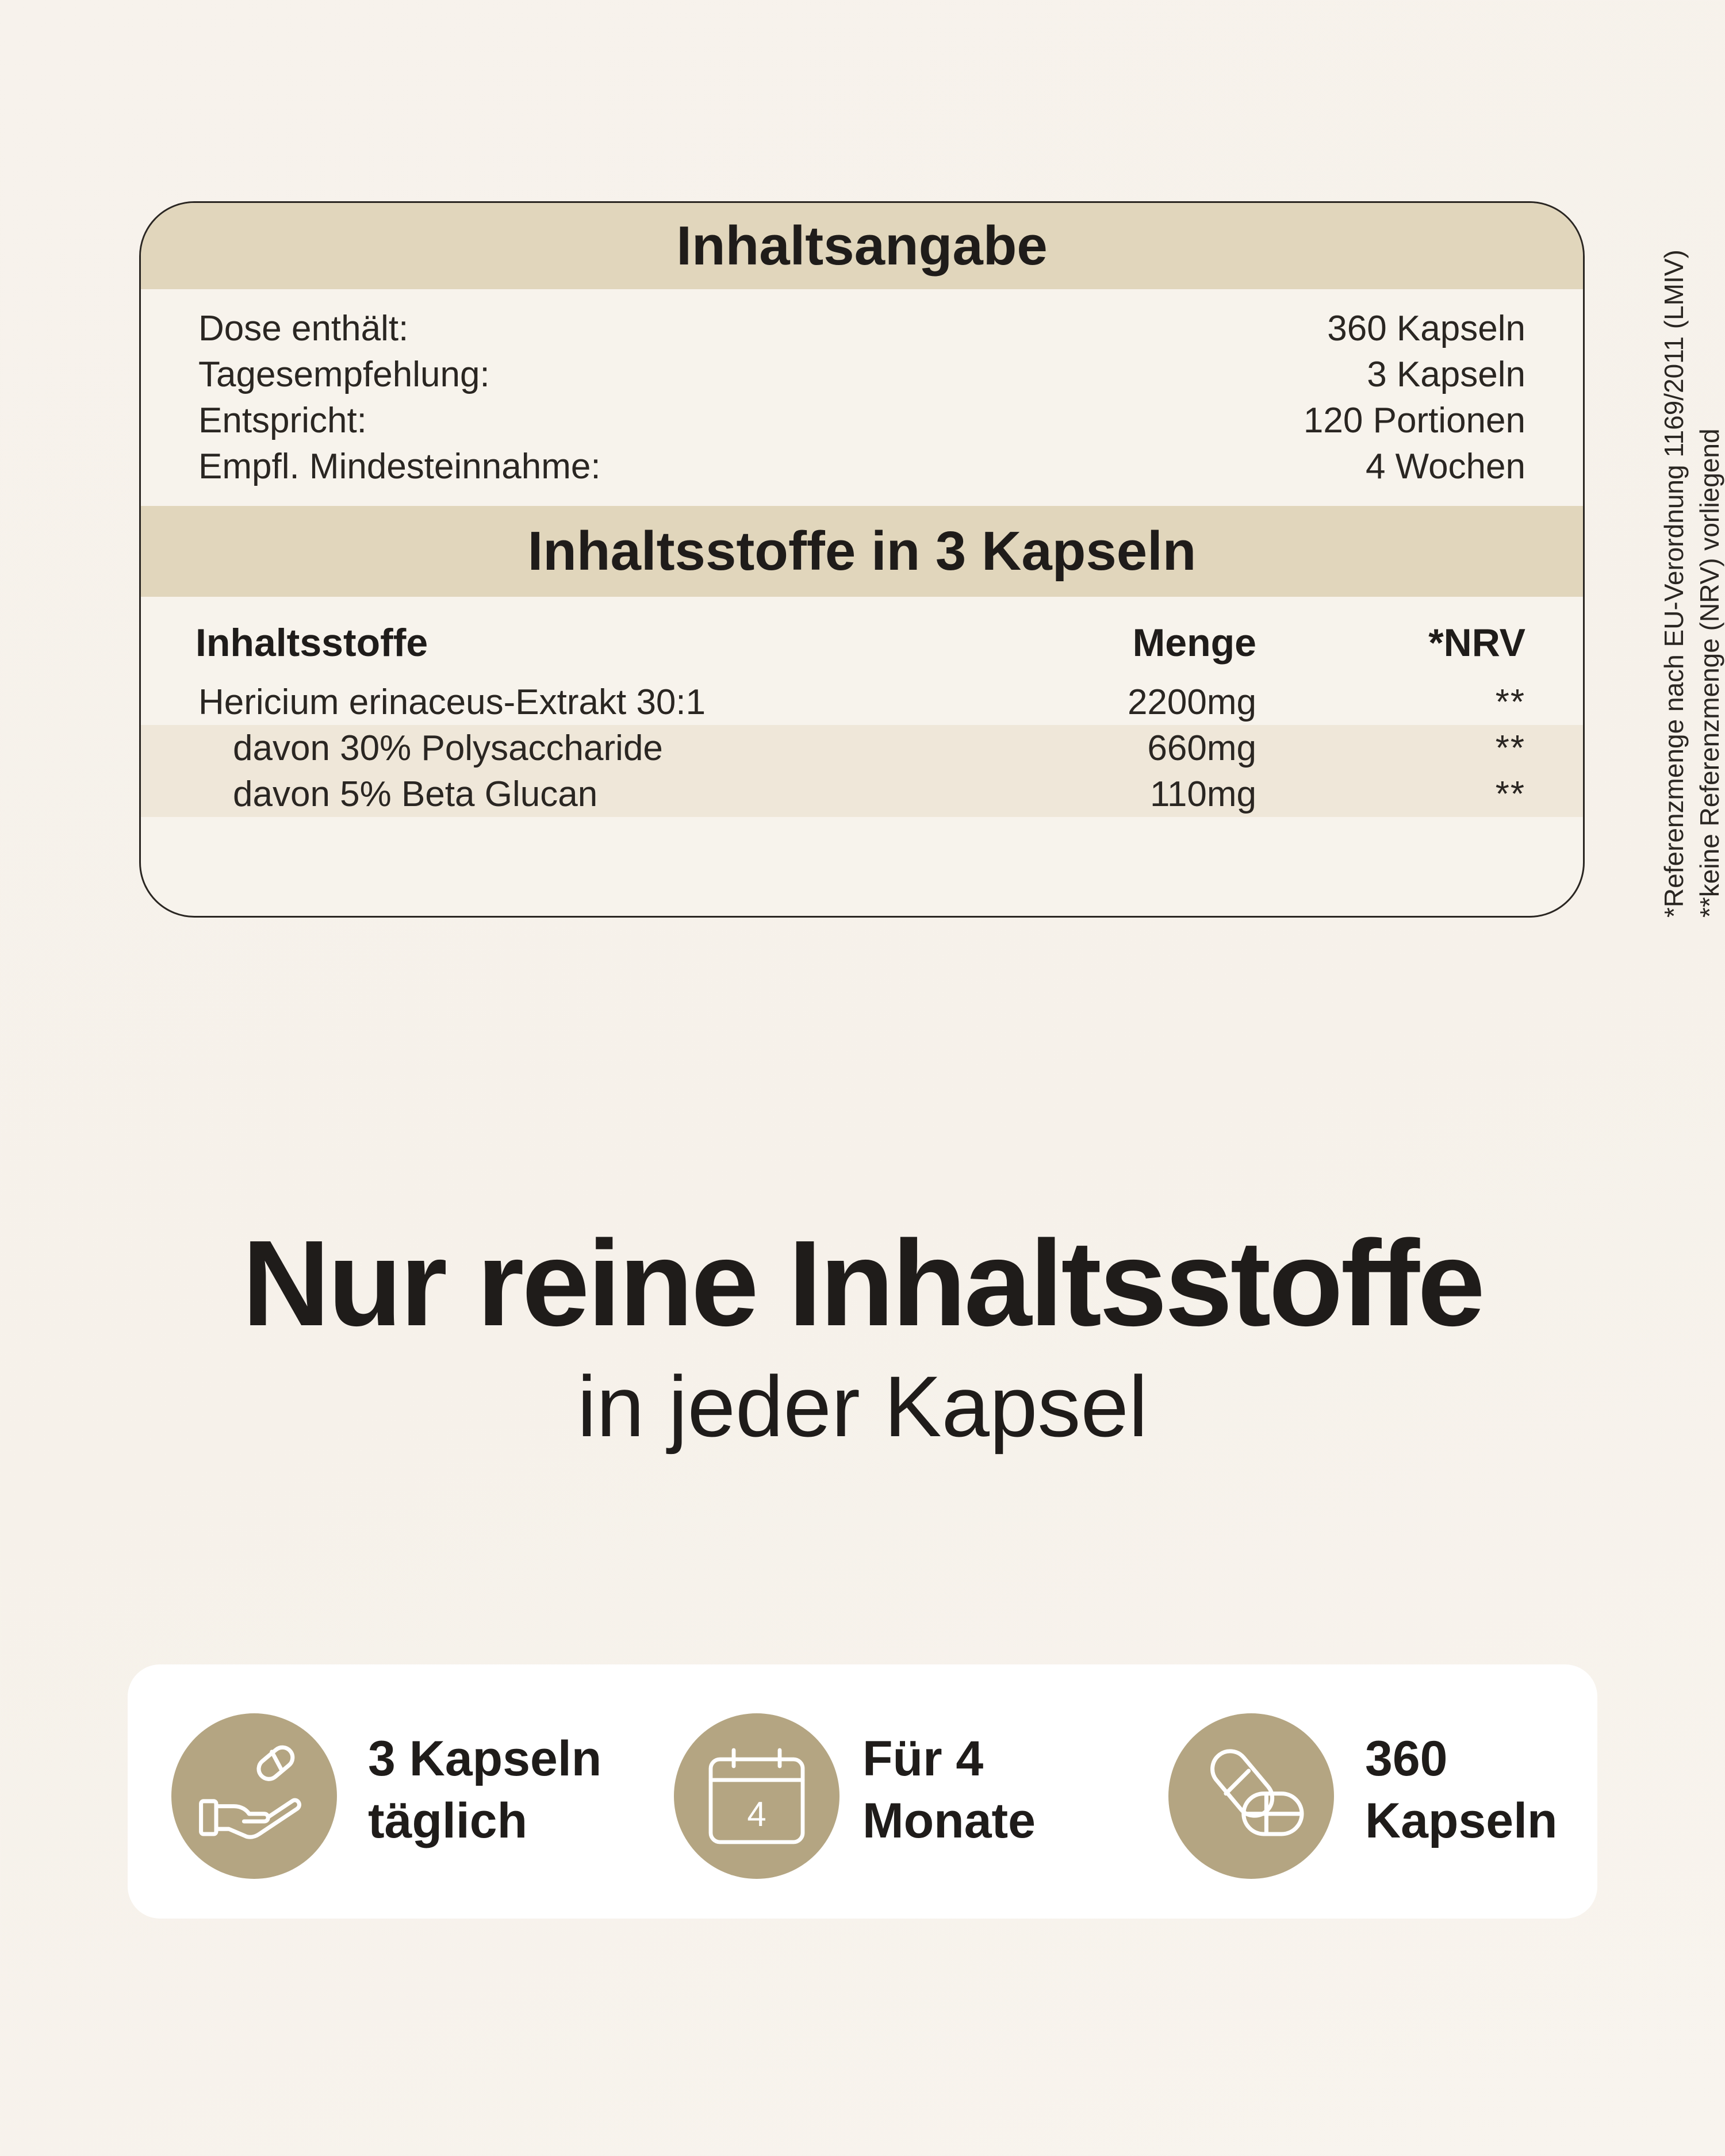 This screenshot has width=1725, height=2156. Describe the element at coordinates (861, 328) in the screenshot. I see `info-row: Dose enthält: 360 Kapseln` at that location.